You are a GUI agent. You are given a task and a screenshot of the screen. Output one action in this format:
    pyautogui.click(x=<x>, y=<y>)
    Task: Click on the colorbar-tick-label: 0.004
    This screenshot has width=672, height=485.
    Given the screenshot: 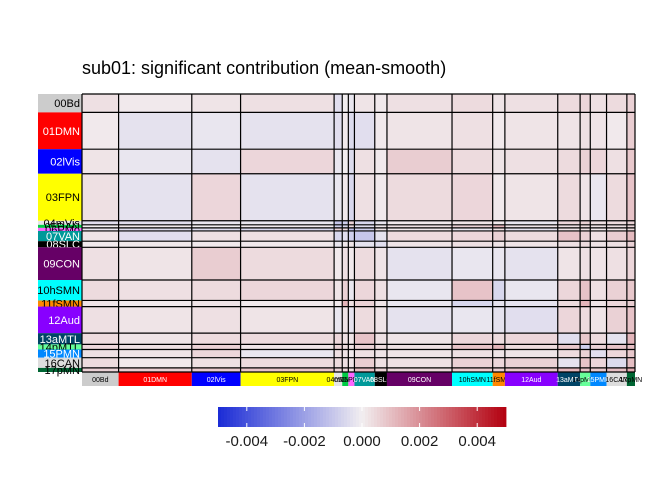 What is the action you would take?
    pyautogui.click(x=477, y=441)
    